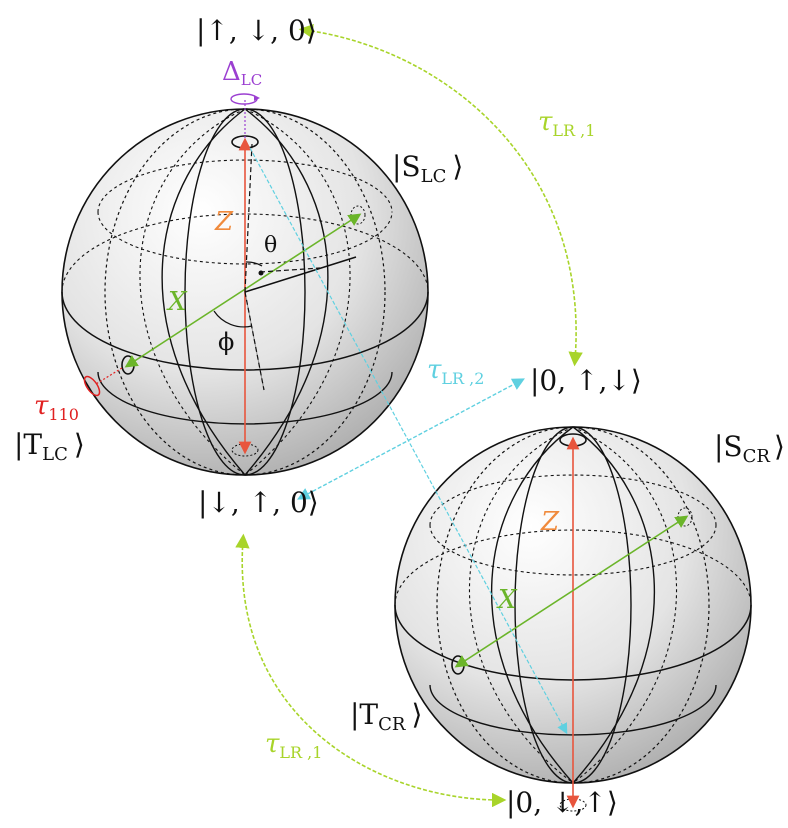 This screenshot has width=788, height=828. I want to click on tau-lr2-sub: LR ,2, so click(462, 378).